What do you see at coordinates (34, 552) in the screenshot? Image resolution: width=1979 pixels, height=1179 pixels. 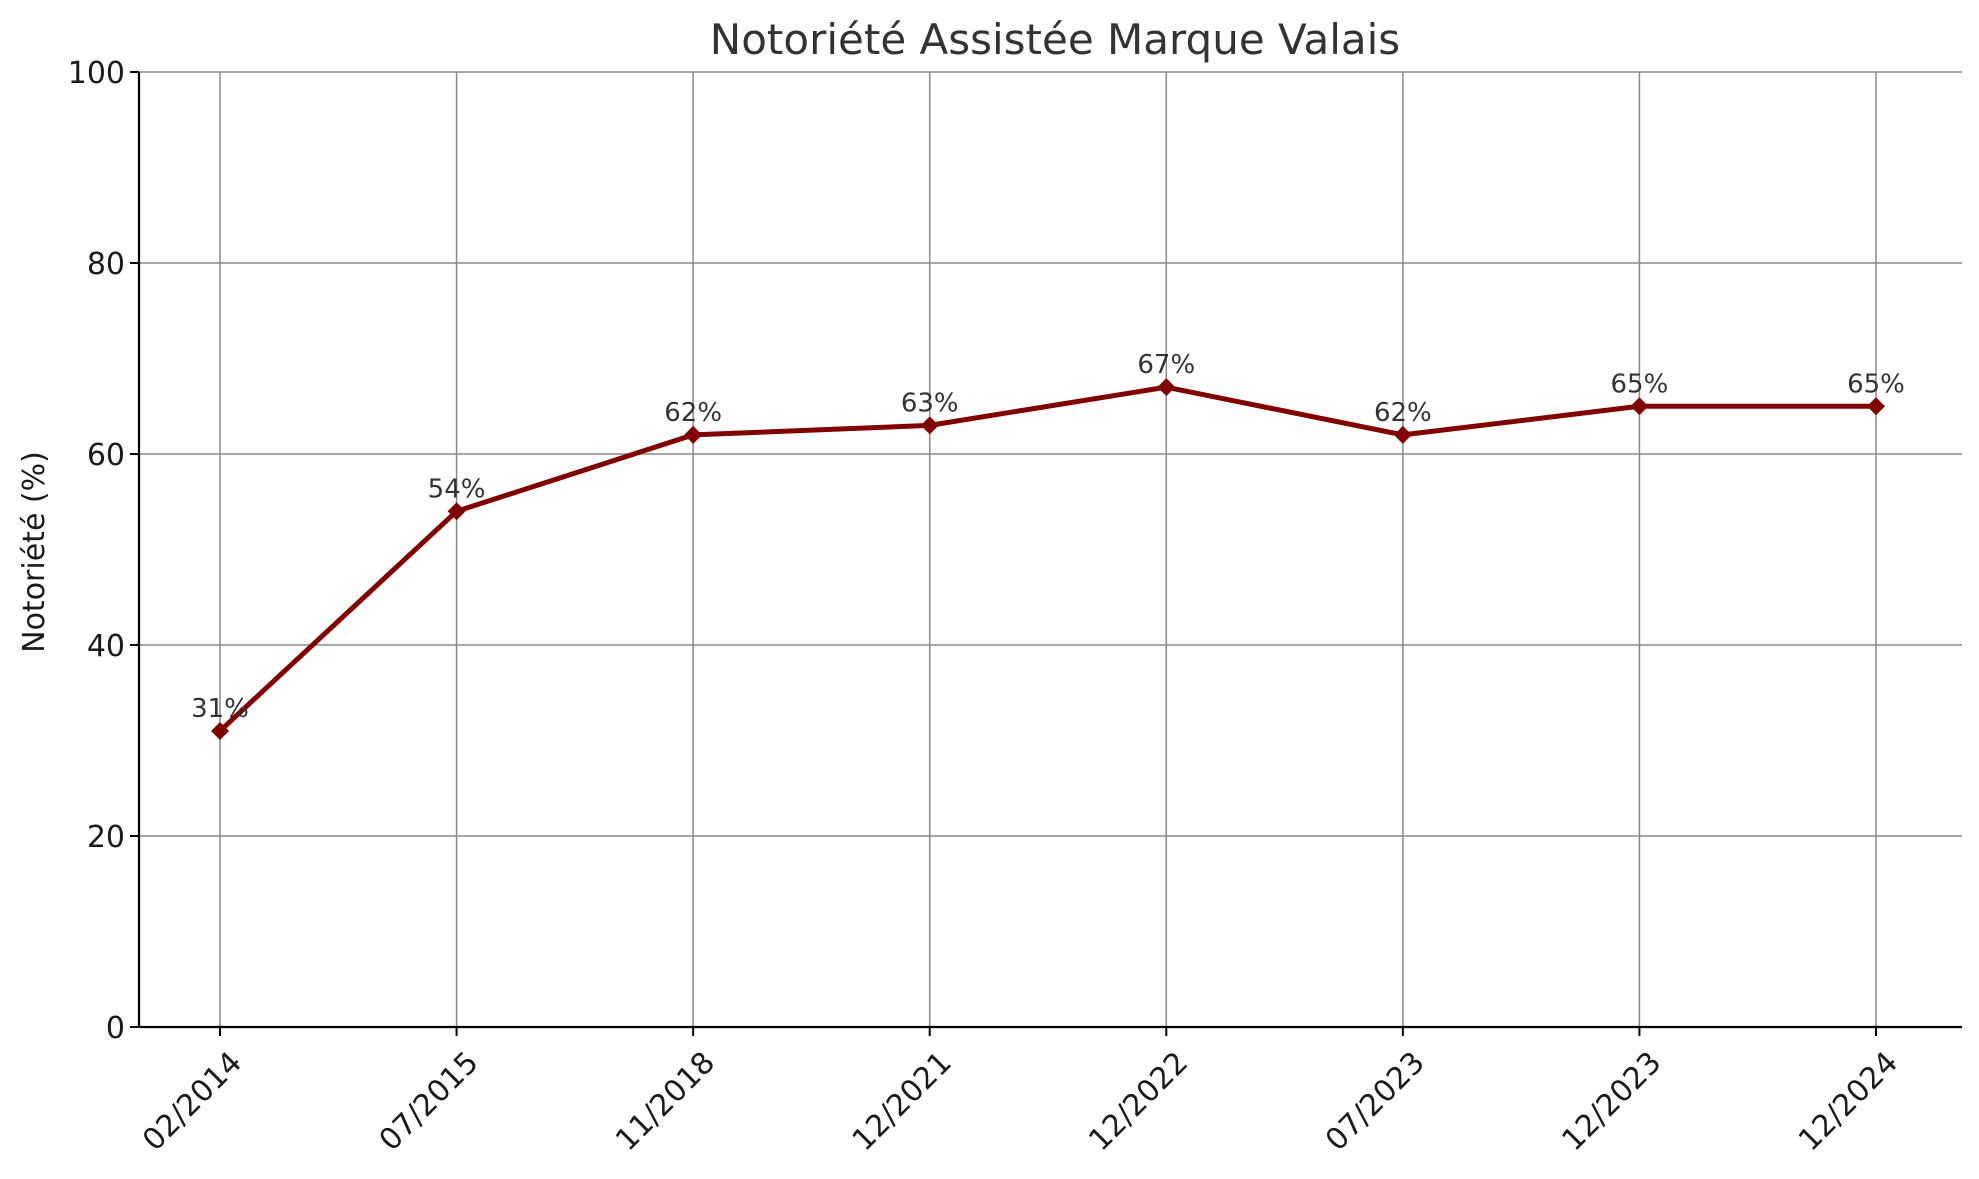 I see `y-axis-label: Notoriété (%)` at bounding box center [34, 552].